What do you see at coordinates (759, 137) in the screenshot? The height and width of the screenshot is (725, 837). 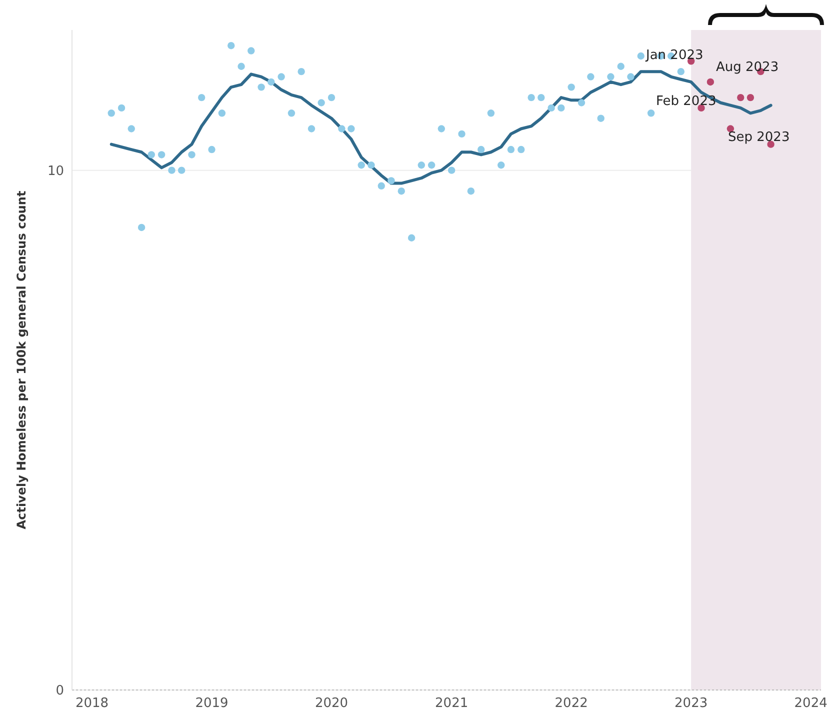 I see `annotation: Sep 2023` at bounding box center [759, 137].